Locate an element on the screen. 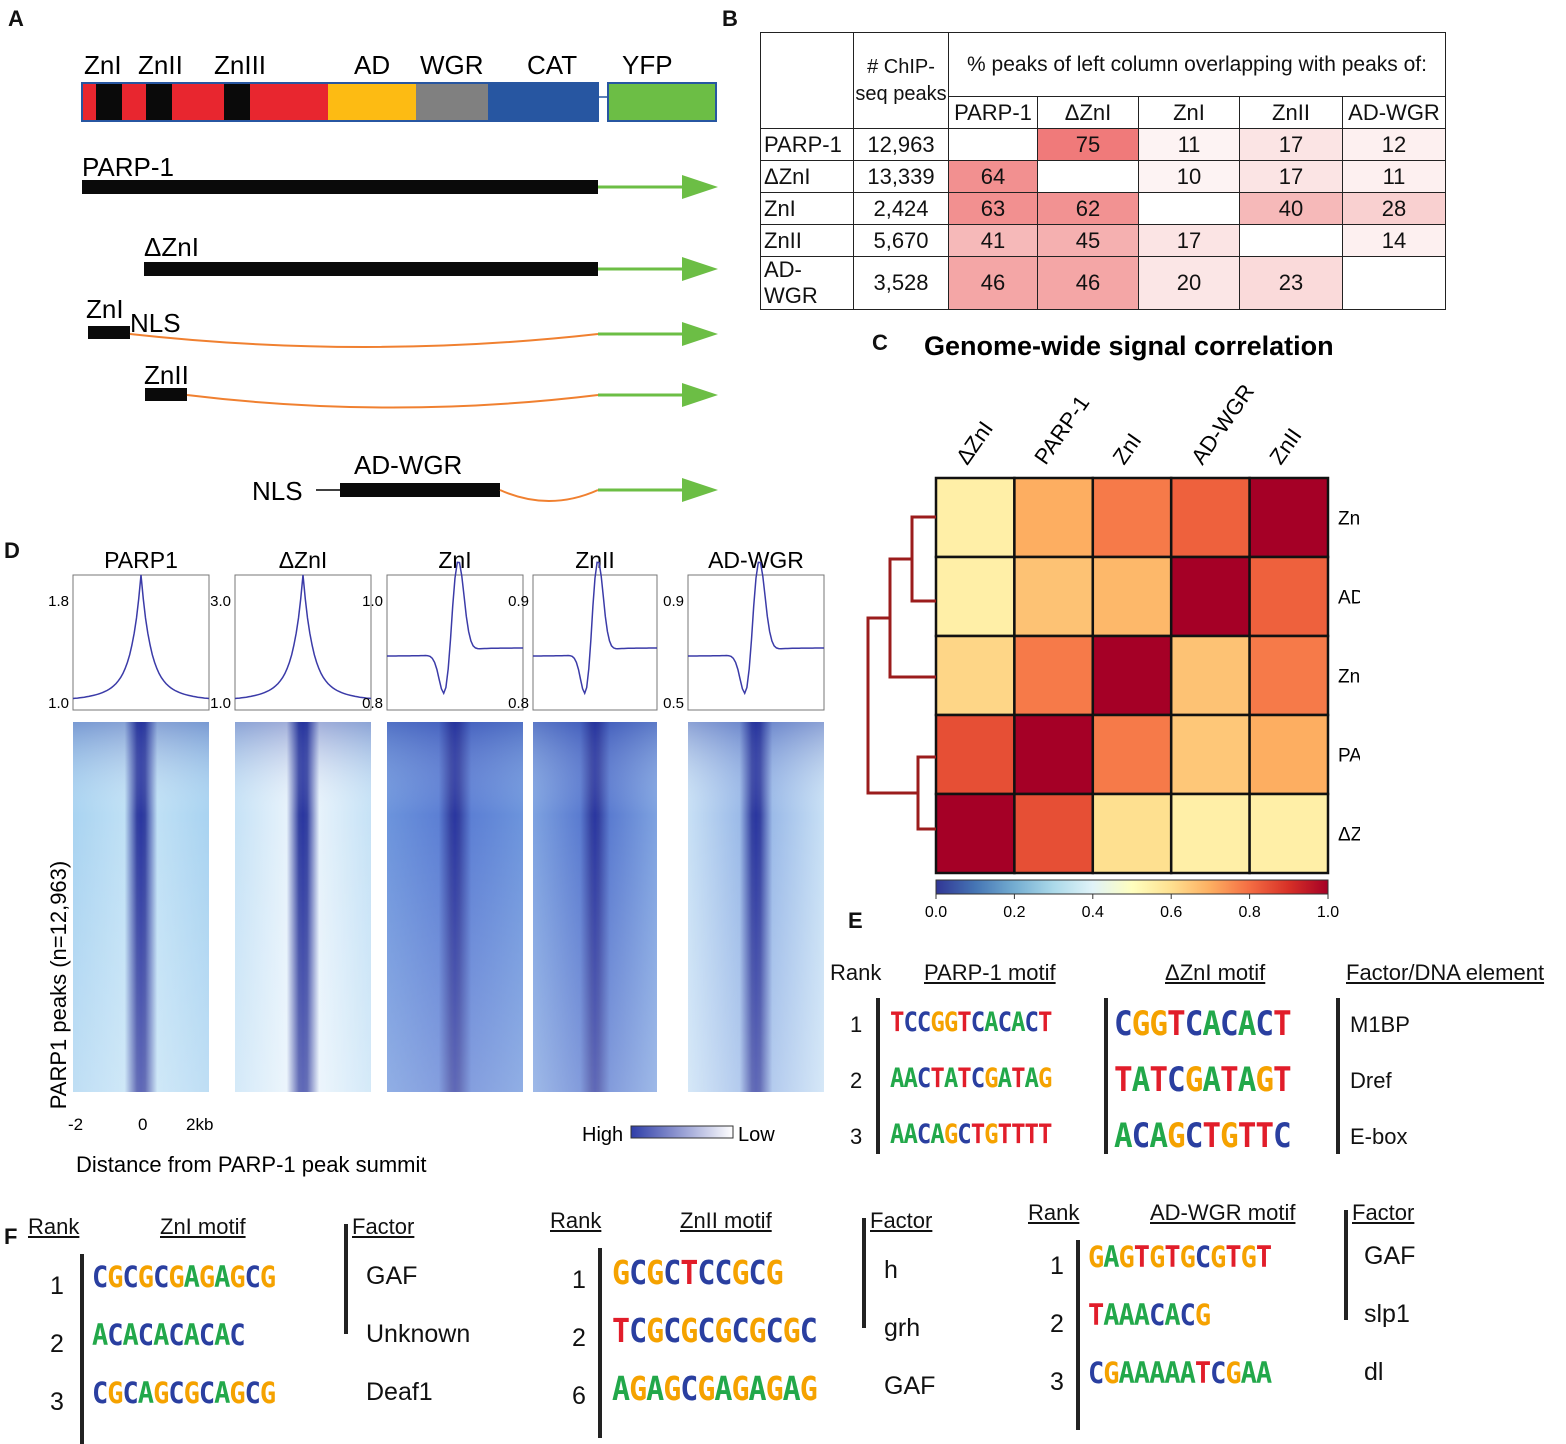  dendrogram is located at coordinates (901, 673).